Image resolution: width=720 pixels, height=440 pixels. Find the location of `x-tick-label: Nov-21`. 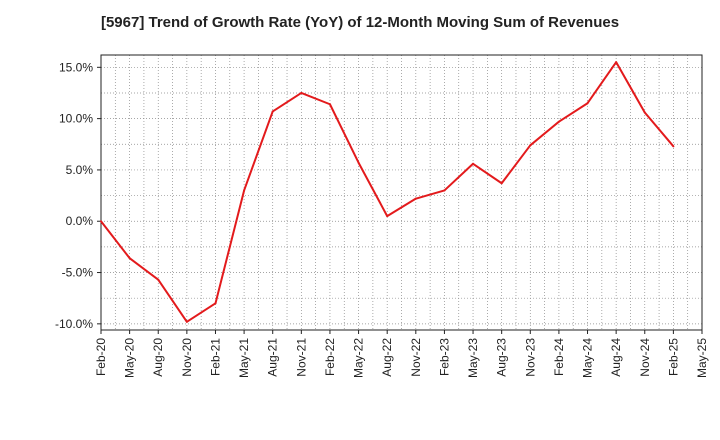

x-tick-label: Nov-21 is located at coordinates (301, 357).